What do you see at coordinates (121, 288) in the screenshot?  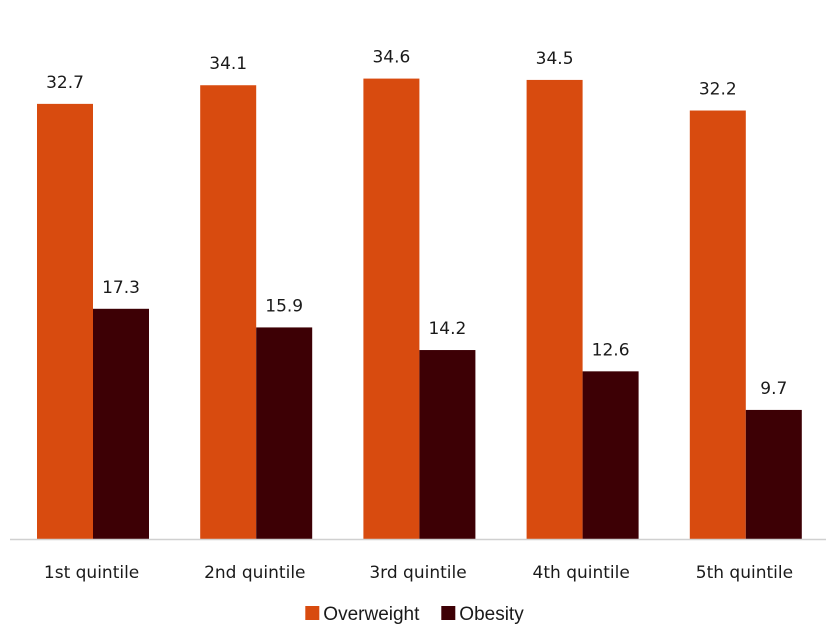 I see `data-label-obesity-1: 17.3` at bounding box center [121, 288].